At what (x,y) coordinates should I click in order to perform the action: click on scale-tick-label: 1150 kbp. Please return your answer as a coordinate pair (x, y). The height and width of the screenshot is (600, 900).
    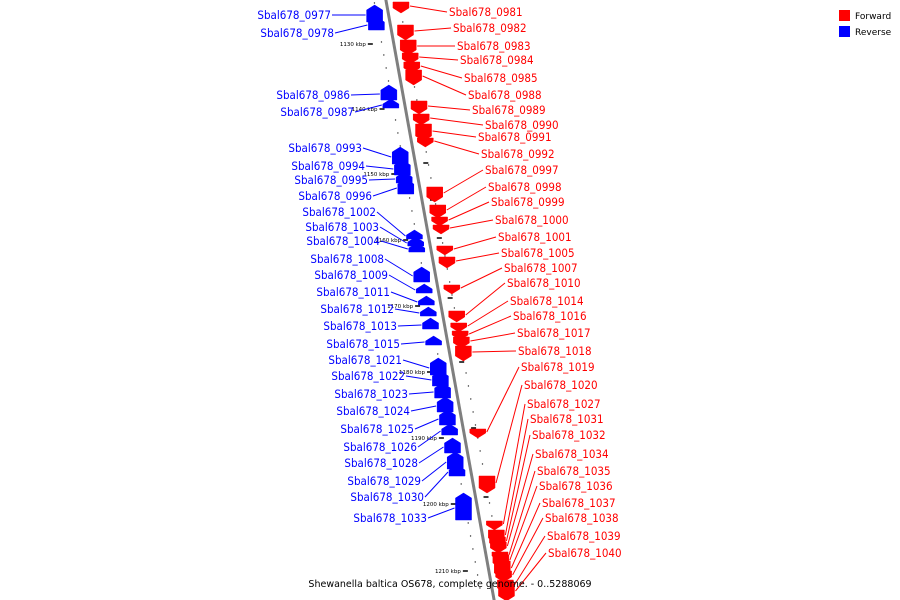
    Looking at the image, I should click on (376, 175).